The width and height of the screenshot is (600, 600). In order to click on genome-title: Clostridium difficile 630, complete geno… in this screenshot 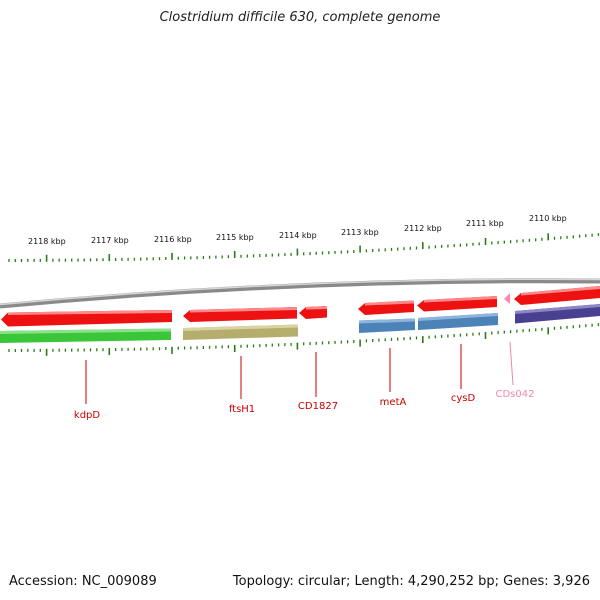, I will do `click(300, 17)`.